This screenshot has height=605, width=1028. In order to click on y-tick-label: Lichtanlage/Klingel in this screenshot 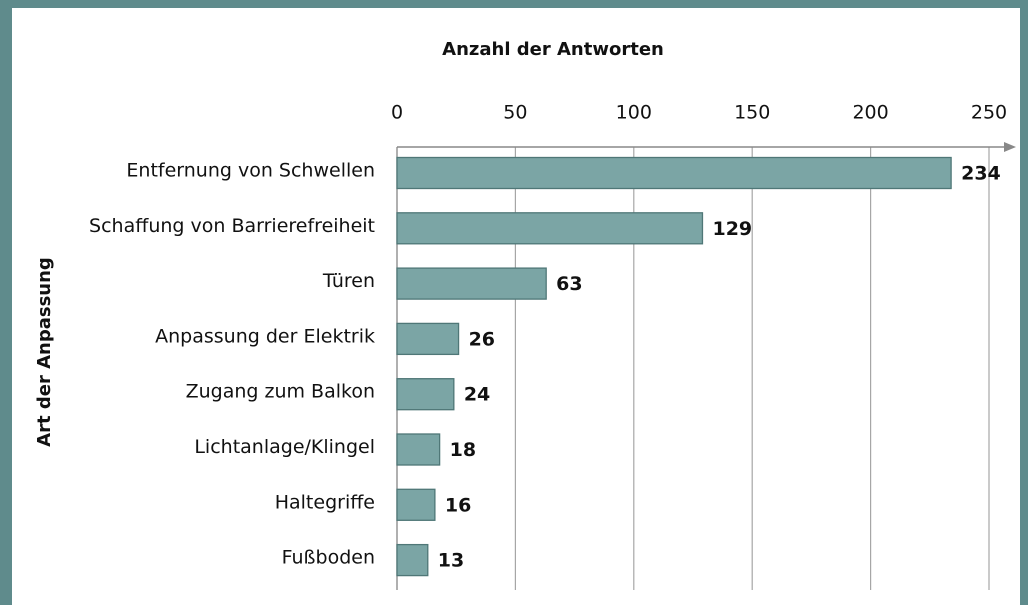, I will do `click(284, 447)`.